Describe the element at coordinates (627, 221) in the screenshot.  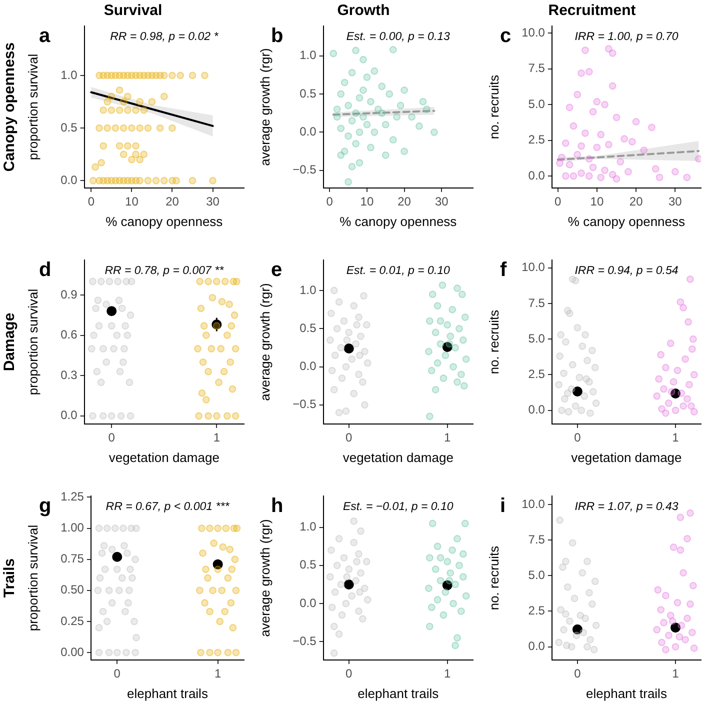
I see `x-axis-title: % canopy openness` at that location.